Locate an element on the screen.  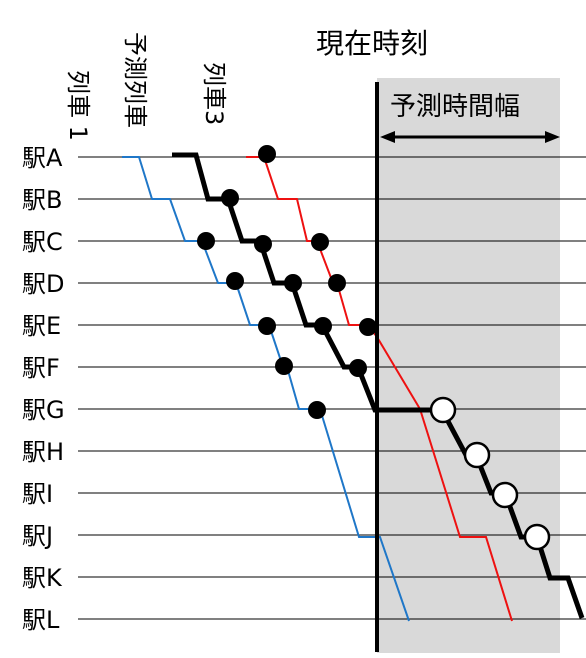
actual-markers is located at coordinates (287, 282).